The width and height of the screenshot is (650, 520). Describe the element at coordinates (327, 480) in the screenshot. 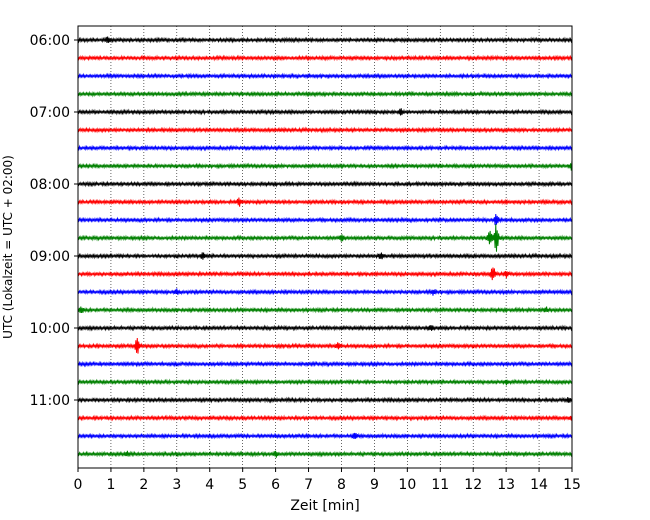

I see `x-axis: 0 1 2 3 4 5 6 7 8 9 10 11 12 13 14 15` at that location.